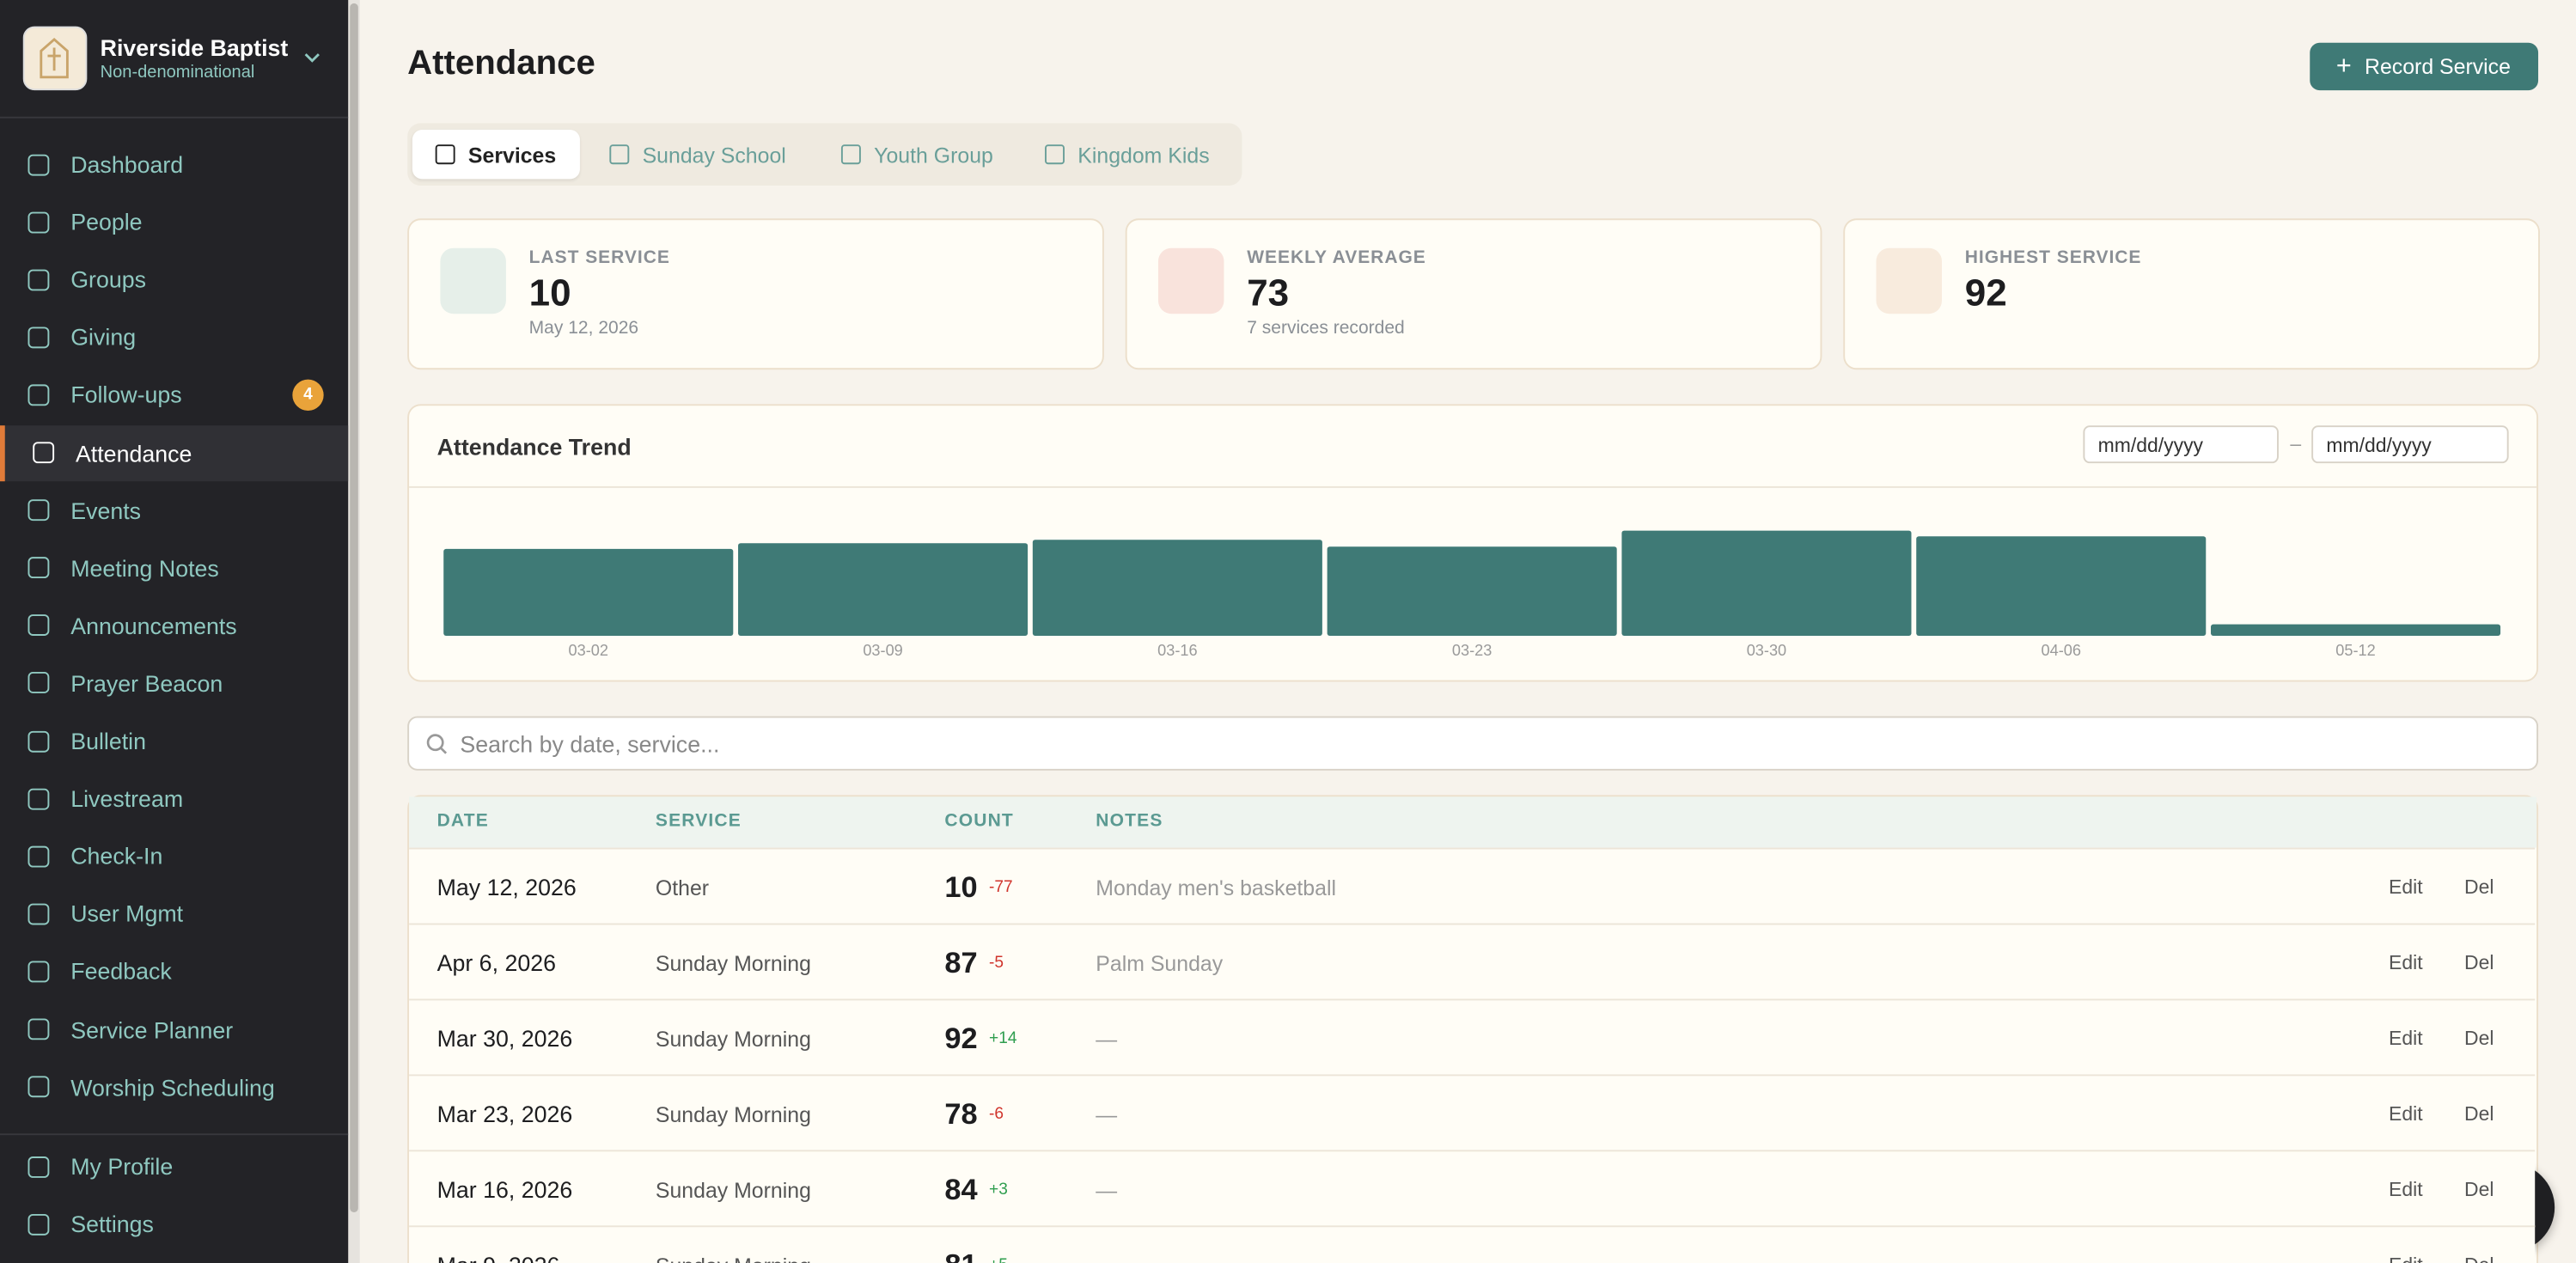  What do you see at coordinates (961, 886) in the screenshot?
I see `count: 10` at bounding box center [961, 886].